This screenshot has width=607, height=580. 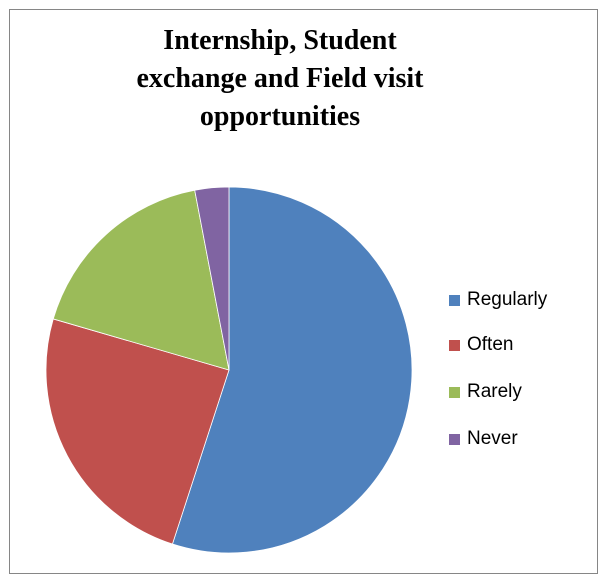 What do you see at coordinates (212, 278) in the screenshot?
I see `pie-slice-never` at bounding box center [212, 278].